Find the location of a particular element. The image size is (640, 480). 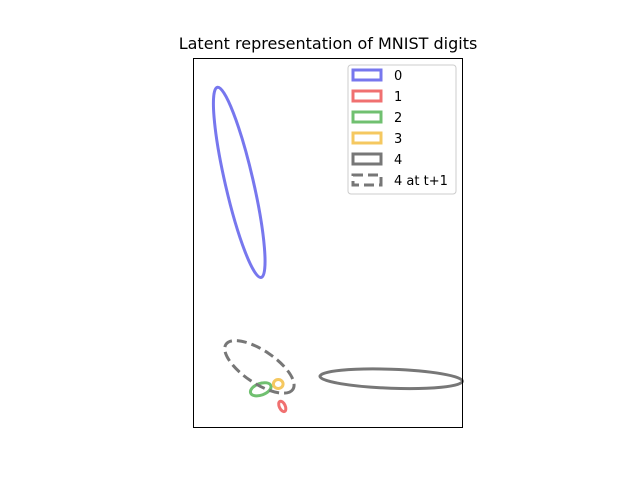

legend-label-4: 4 is located at coordinates (398, 160).